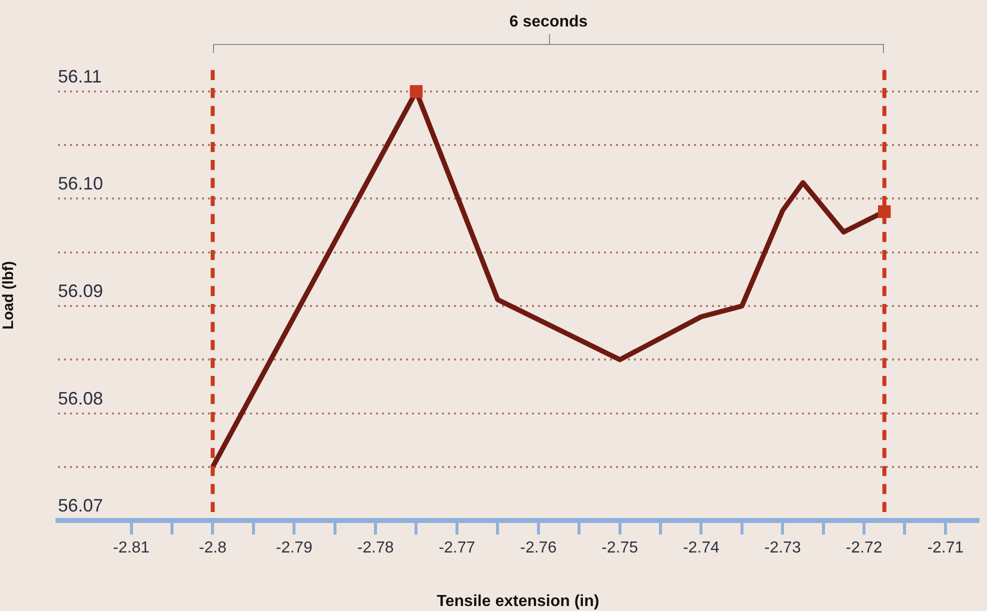 Image resolution: width=987 pixels, height=611 pixels. I want to click on x-axis-title: Tensile extension (in), so click(518, 601).